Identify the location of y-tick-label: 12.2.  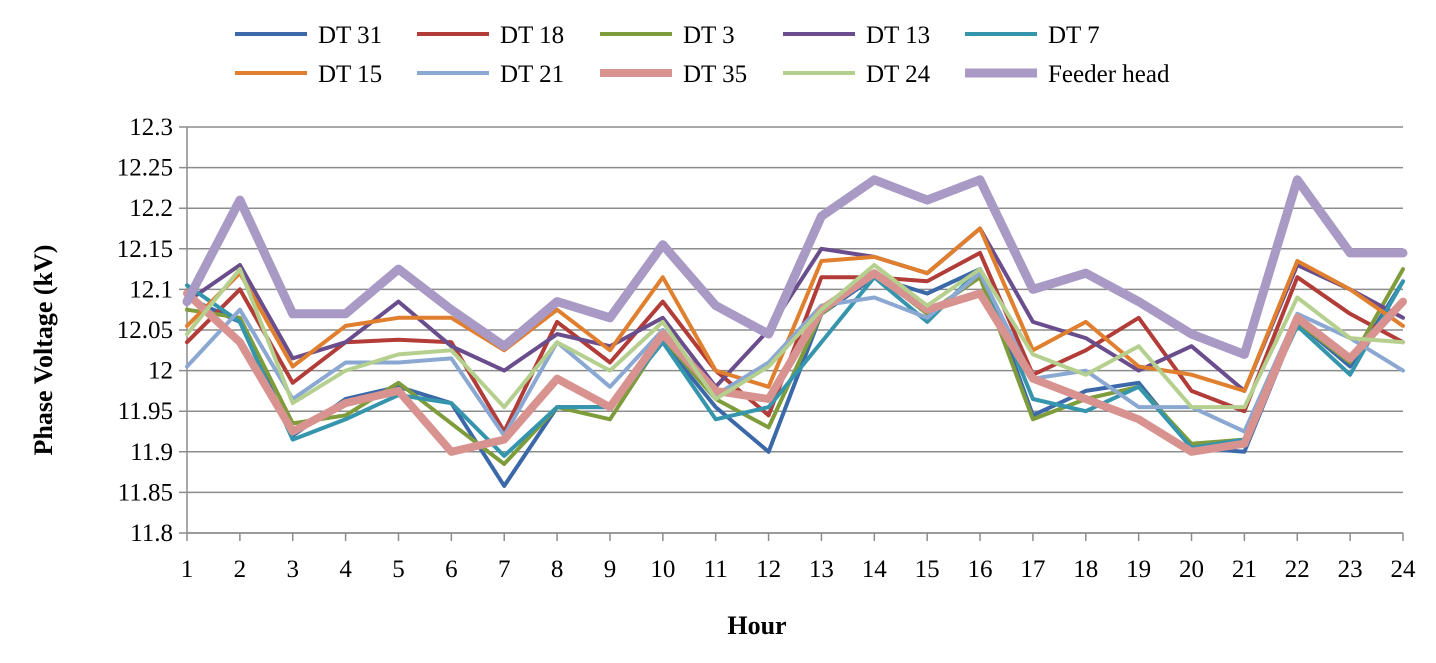
(151, 208).